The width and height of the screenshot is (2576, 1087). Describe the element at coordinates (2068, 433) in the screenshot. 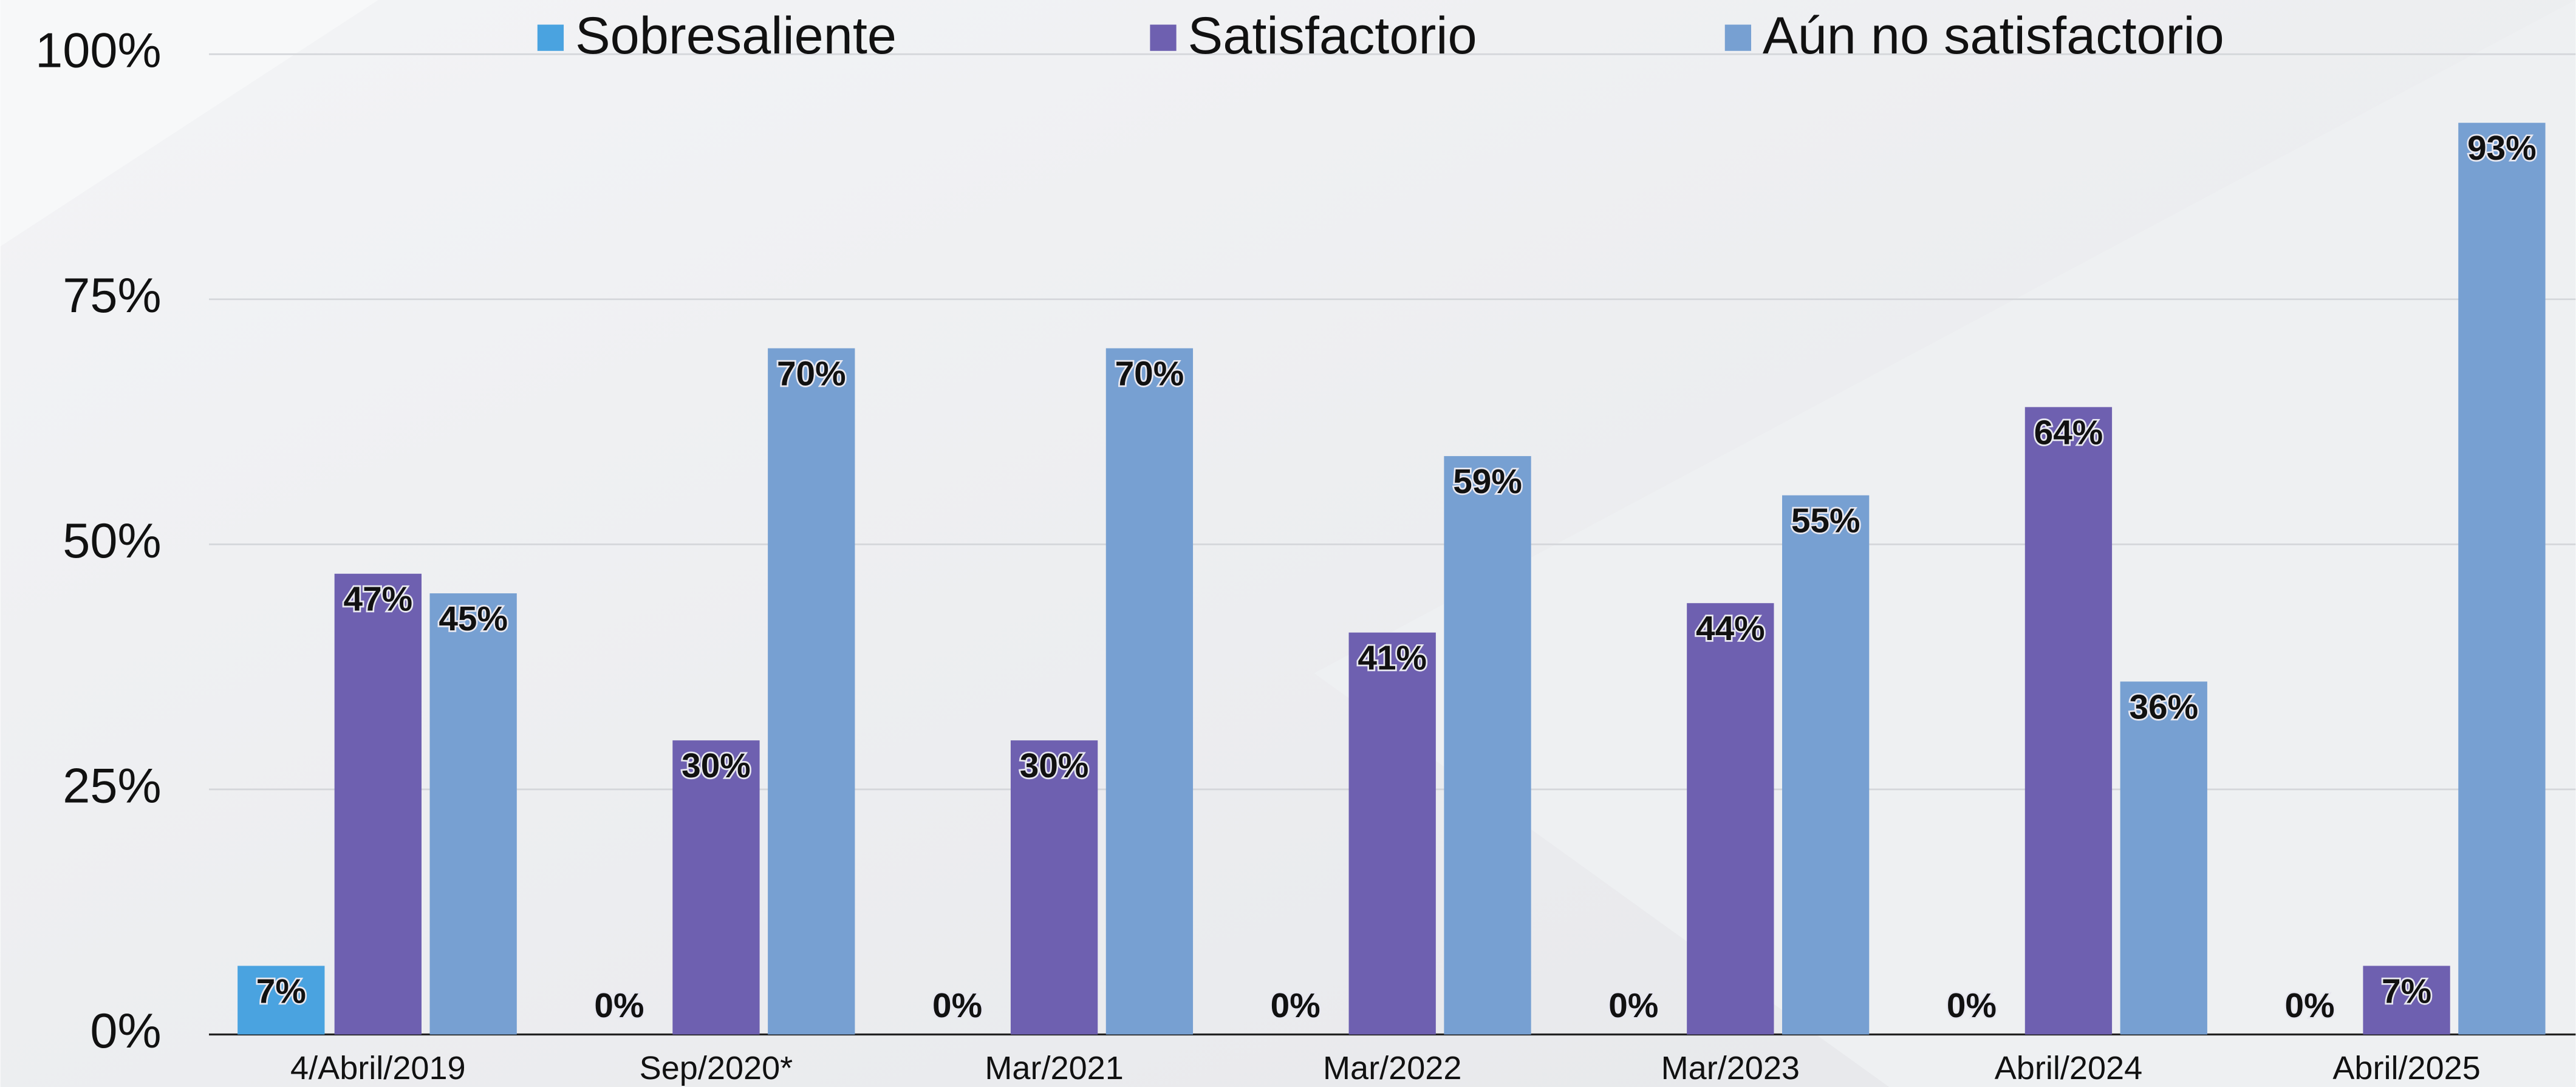

I see `data-label: 64%` at that location.